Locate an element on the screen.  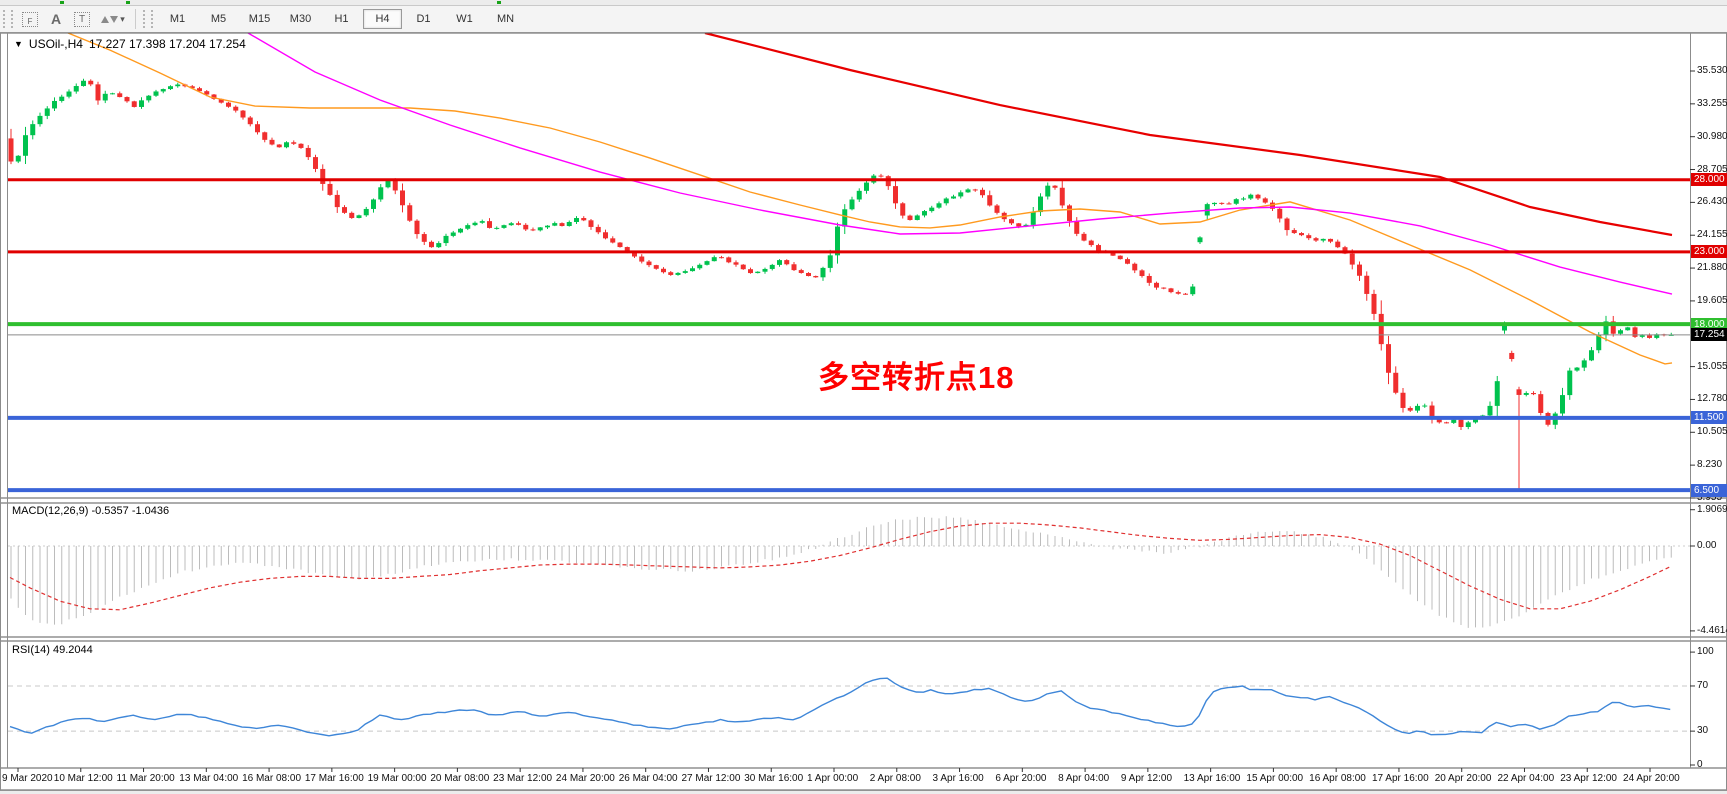
timeframe-button-m5: M5 is located at coordinates (218, 19).